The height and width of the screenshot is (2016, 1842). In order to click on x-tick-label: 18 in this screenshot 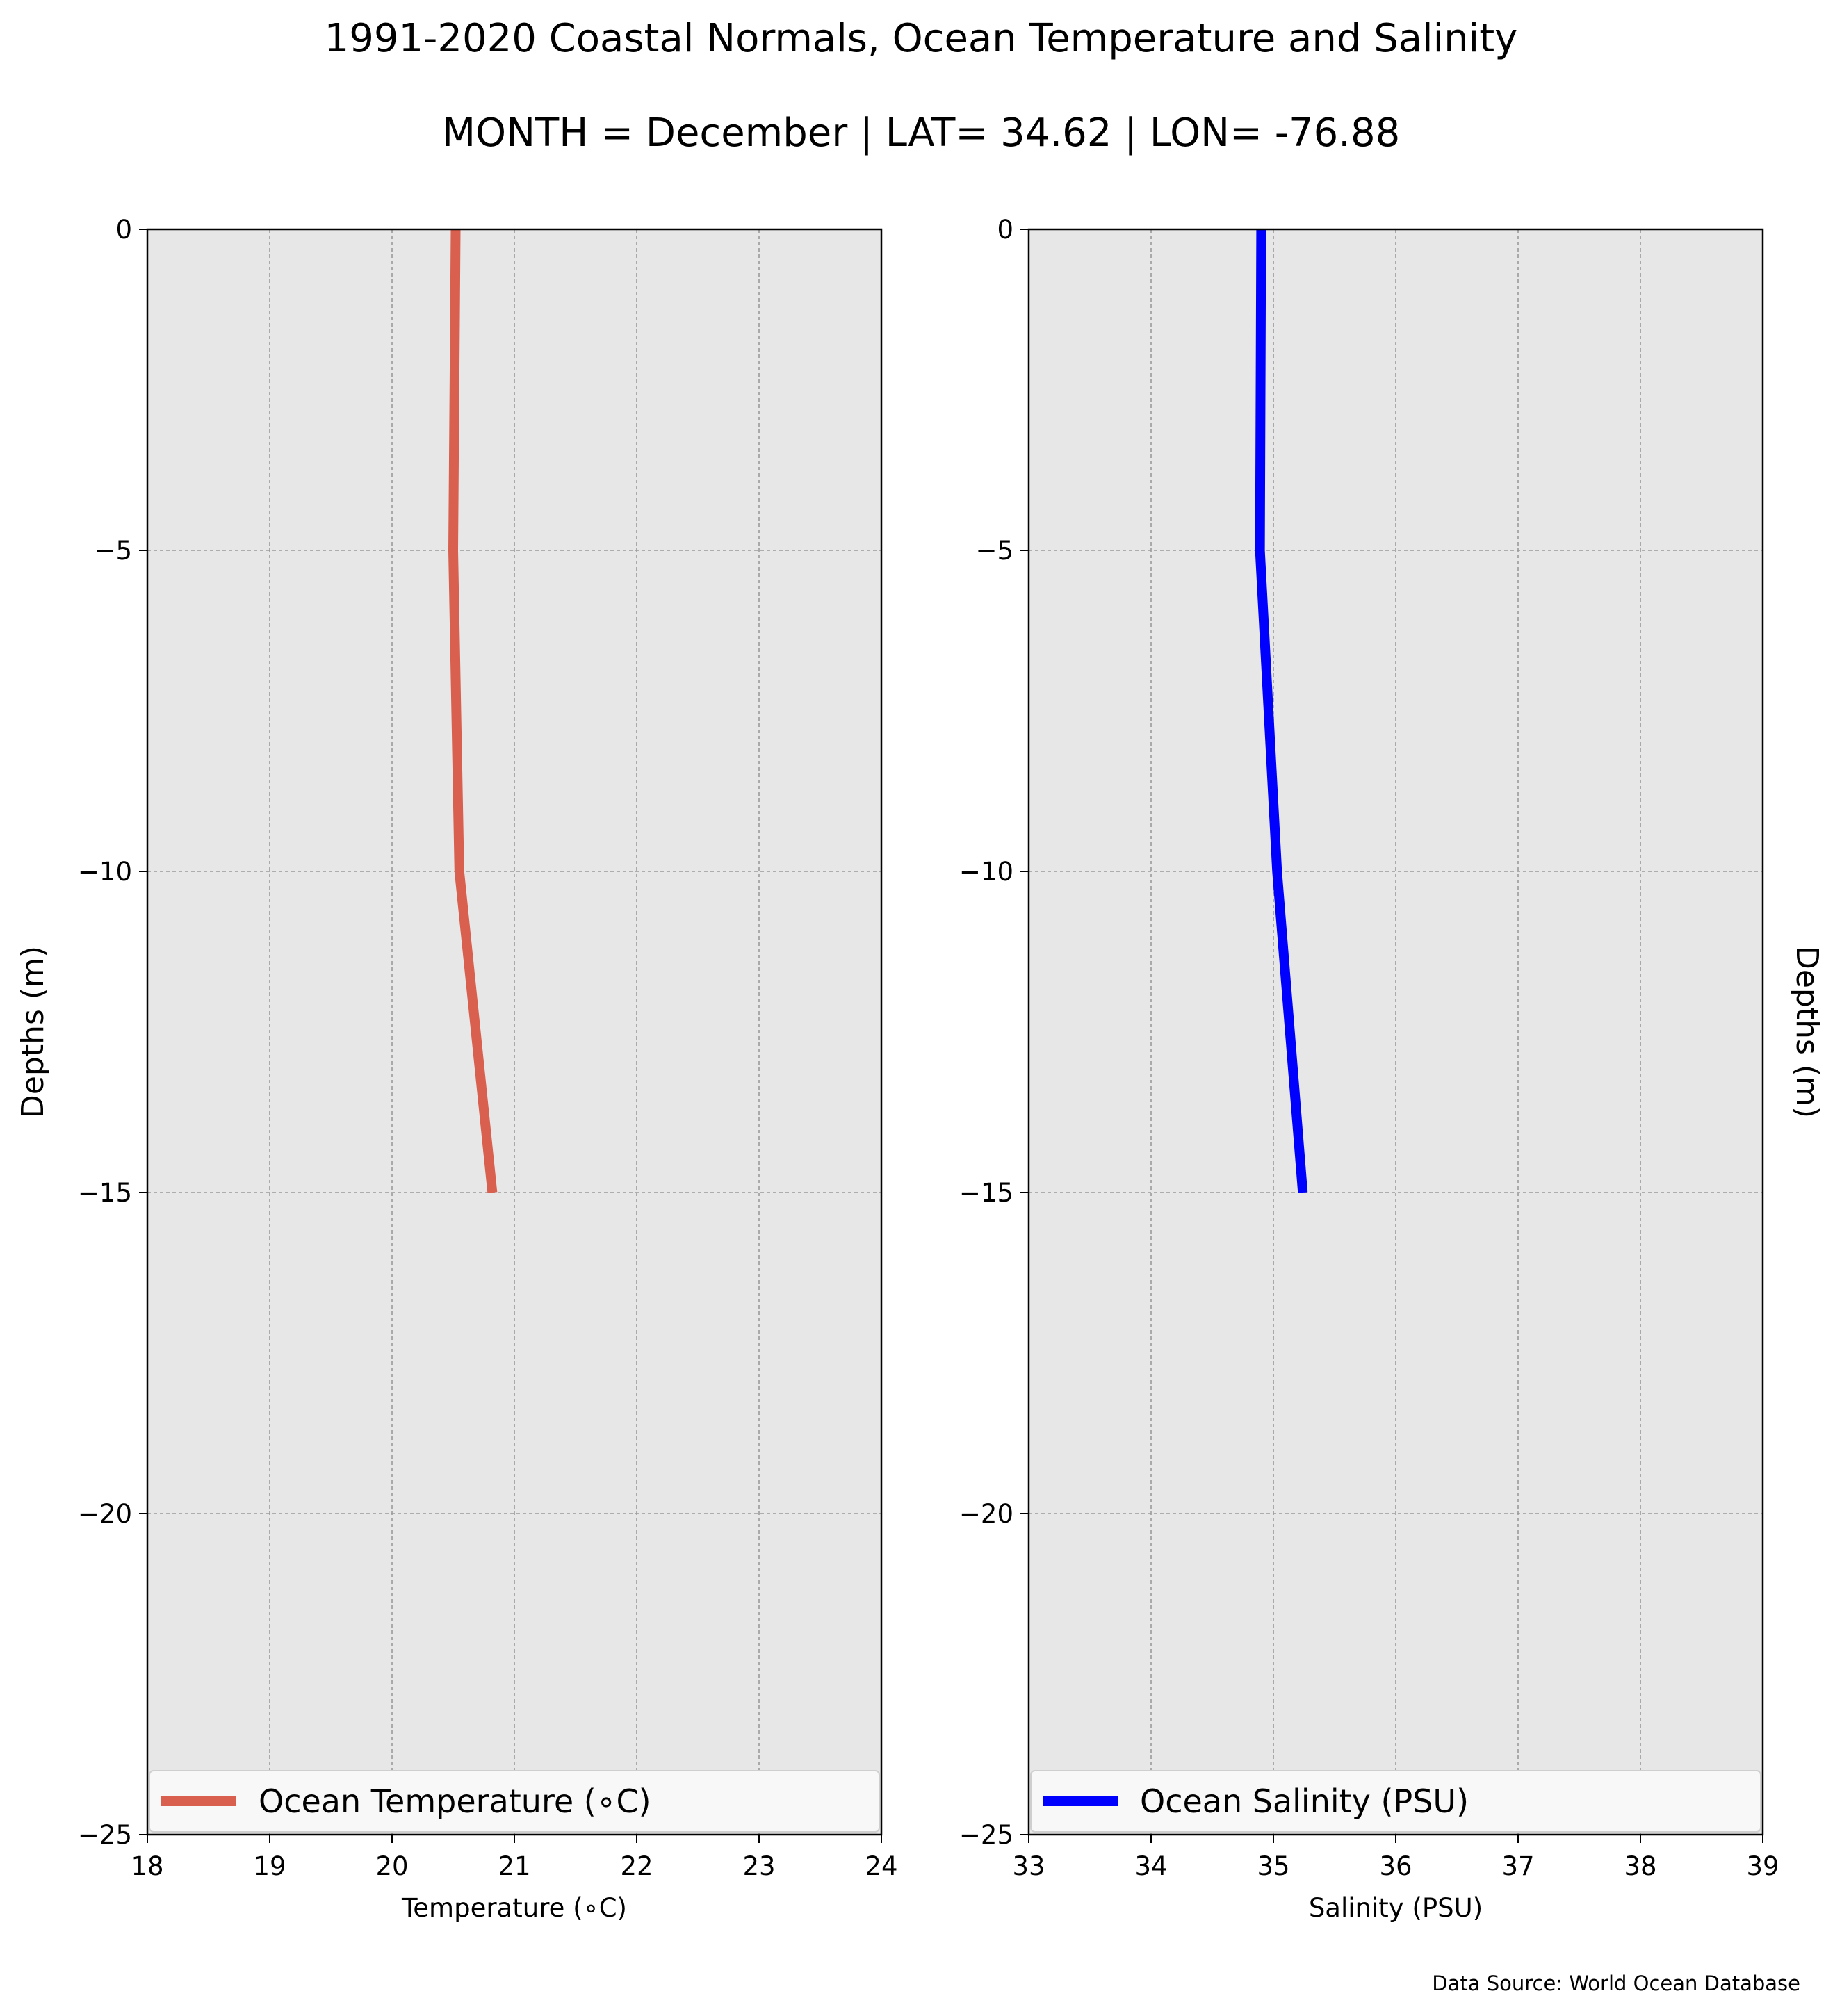, I will do `click(147, 1866)`.